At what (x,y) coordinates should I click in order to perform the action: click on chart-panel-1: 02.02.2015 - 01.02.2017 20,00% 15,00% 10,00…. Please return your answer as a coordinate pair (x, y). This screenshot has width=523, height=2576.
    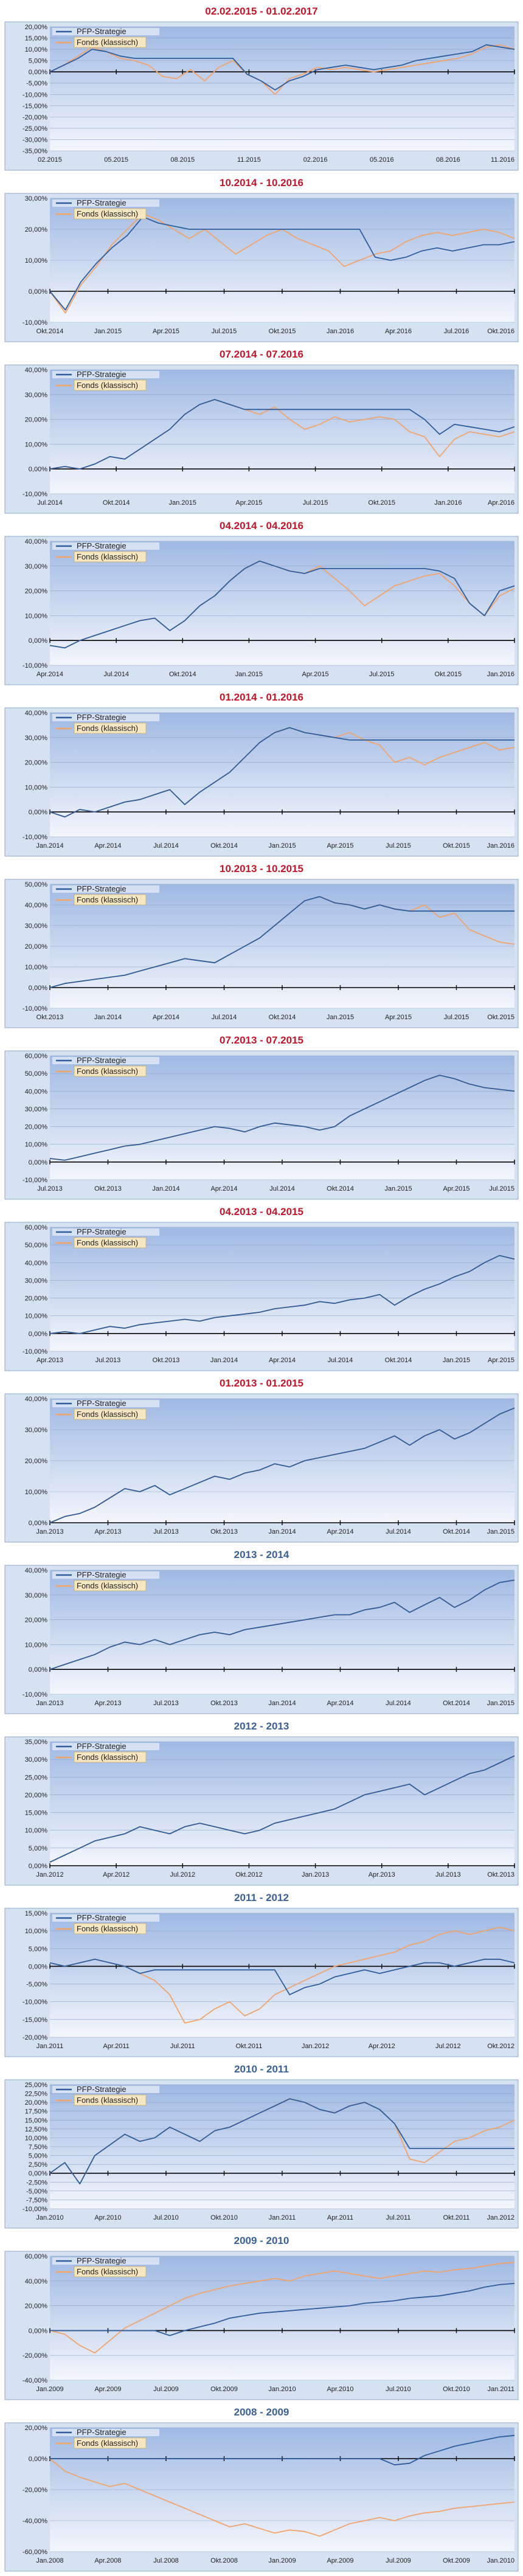
    Looking at the image, I should click on (261, 89).